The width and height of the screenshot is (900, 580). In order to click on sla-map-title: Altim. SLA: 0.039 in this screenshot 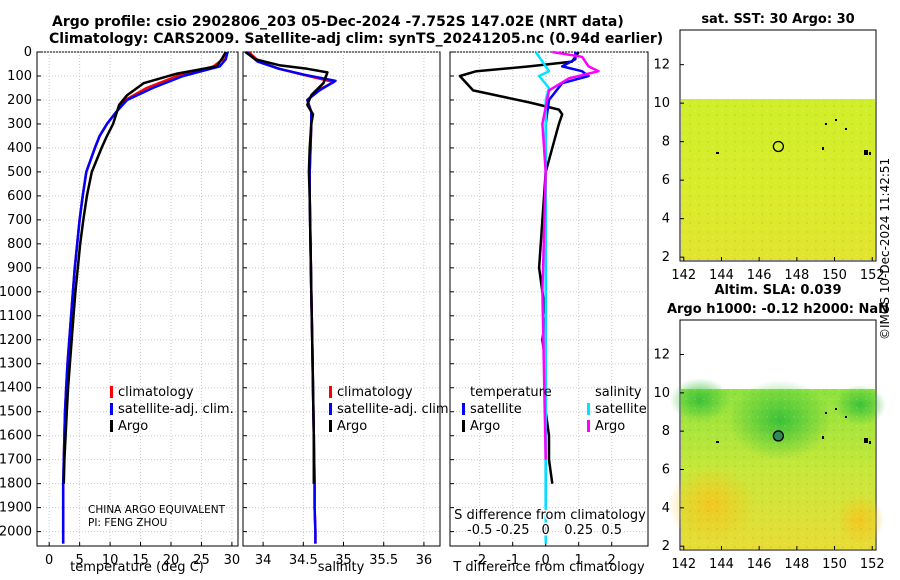, I will do `click(778, 290)`.